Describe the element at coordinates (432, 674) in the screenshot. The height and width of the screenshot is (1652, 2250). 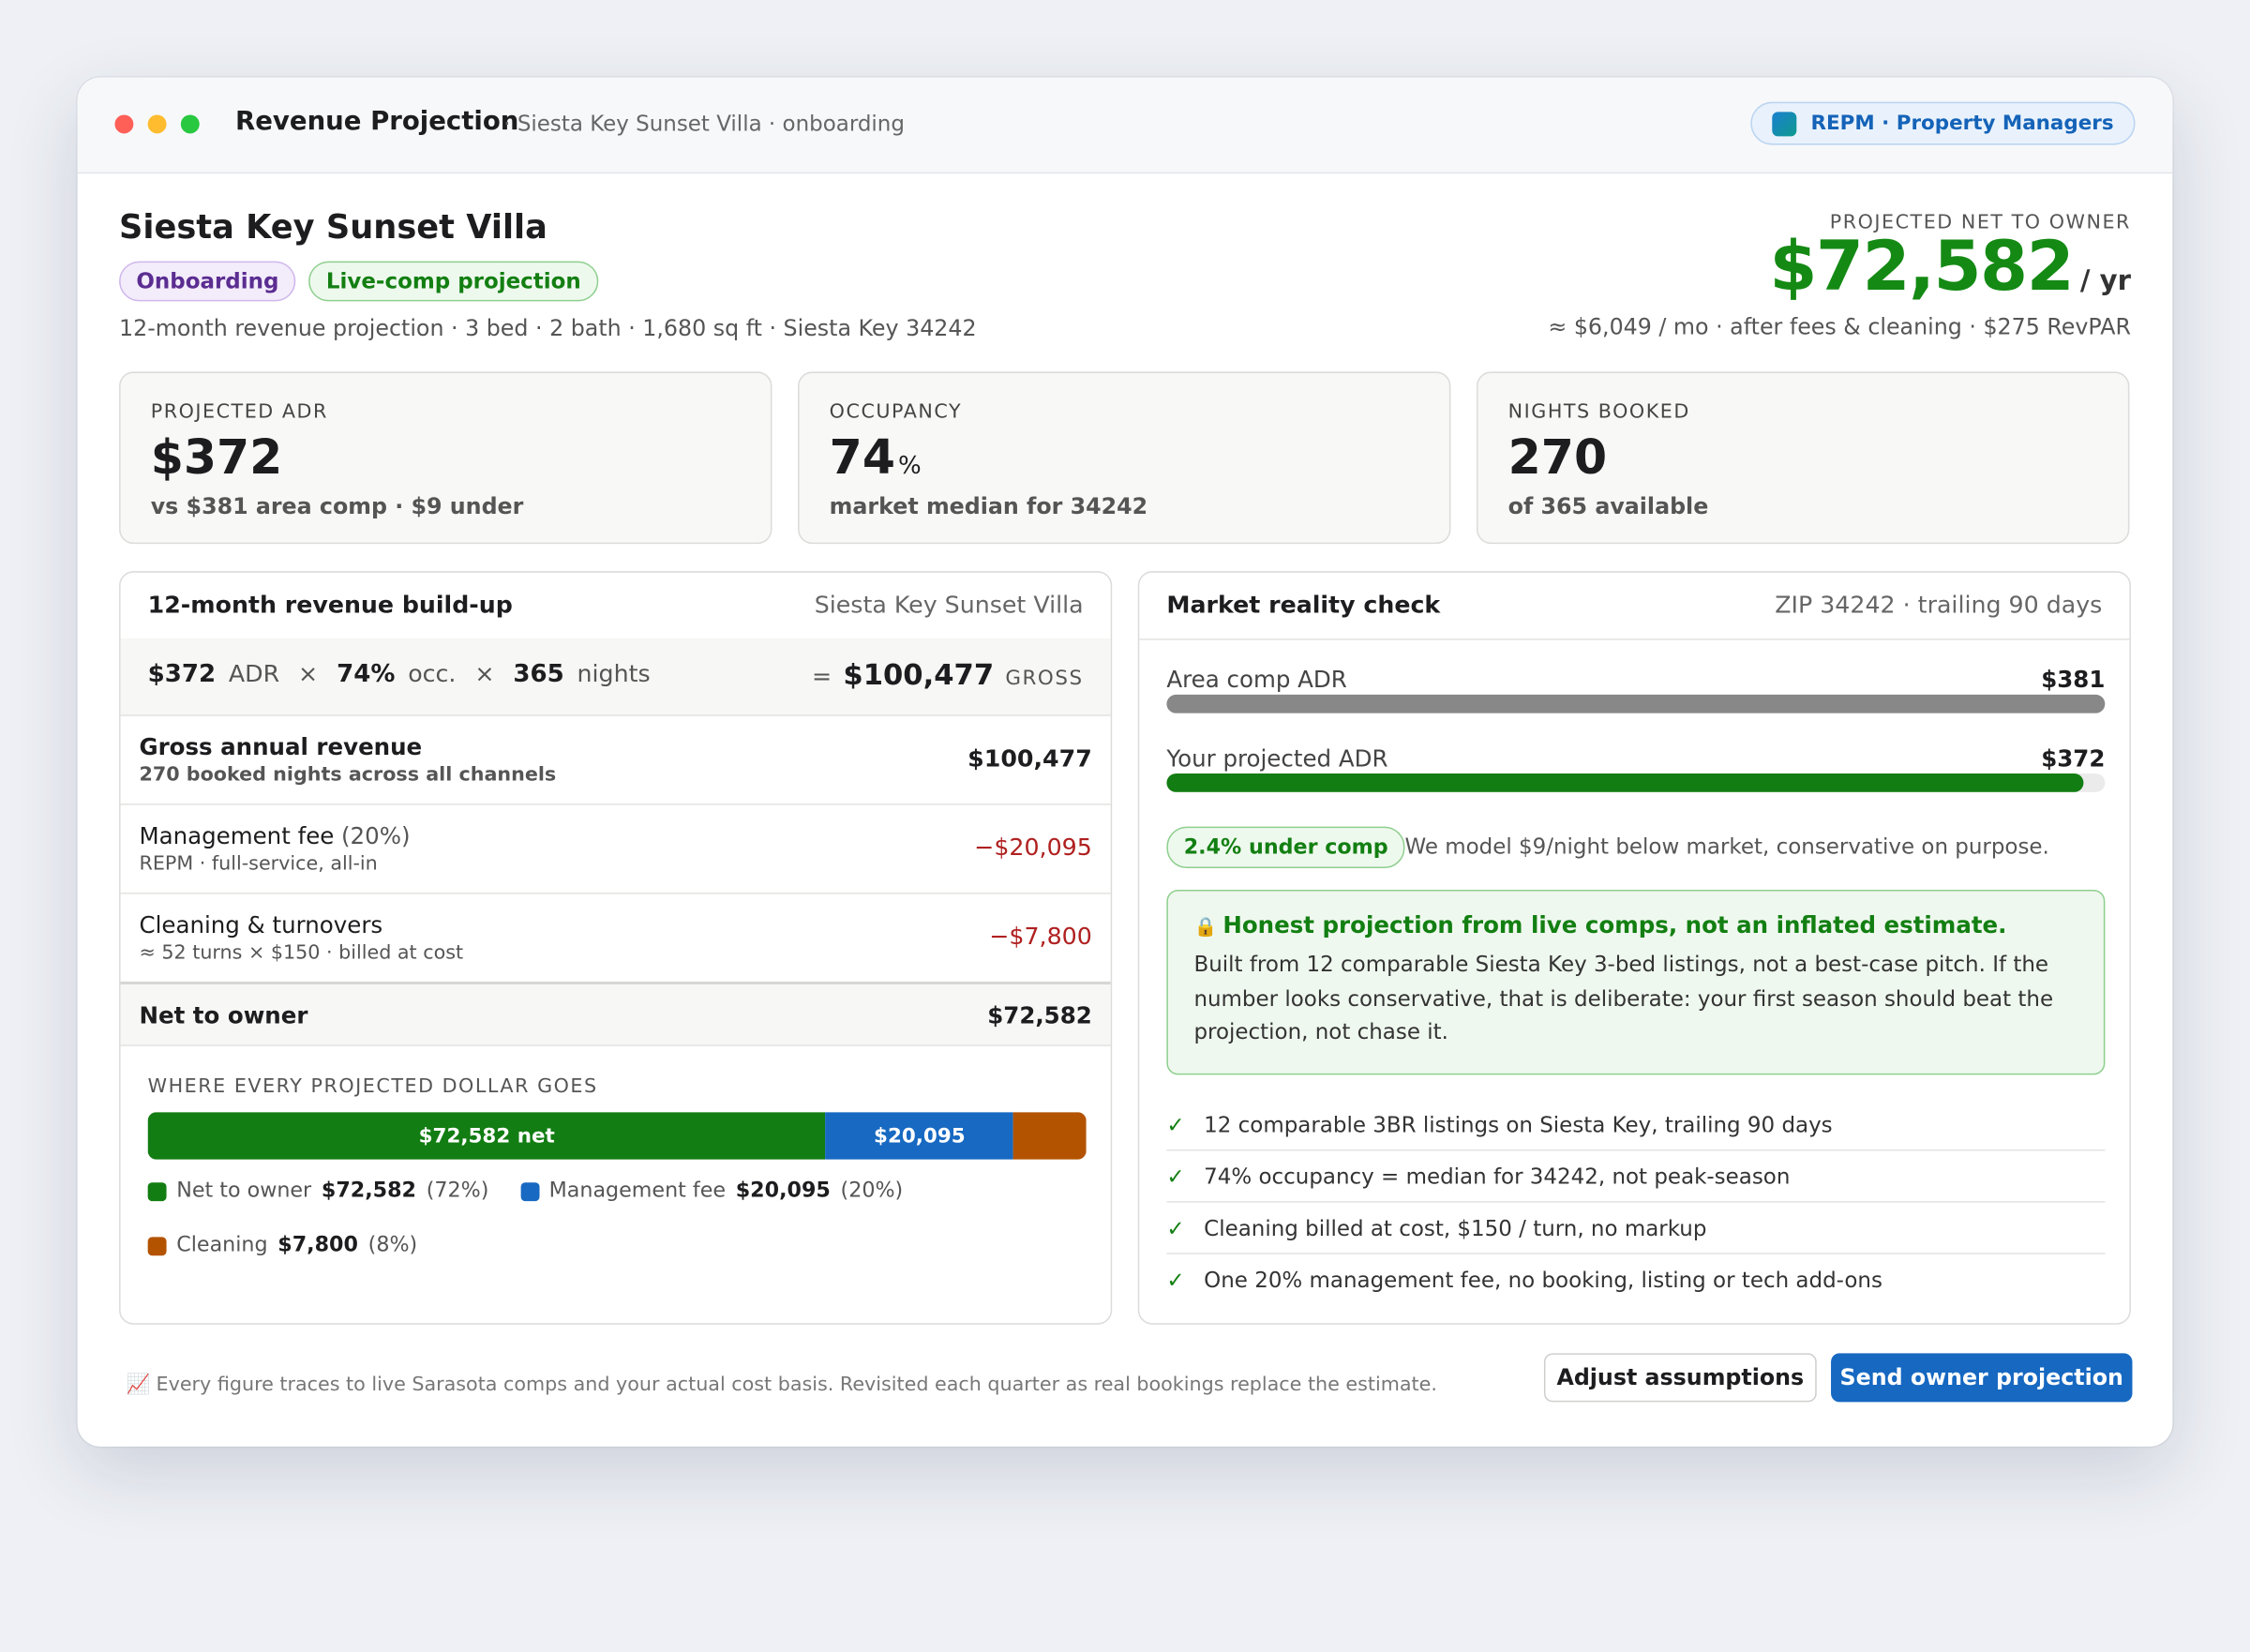
I see `formula-occ-label: occ.` at that location.